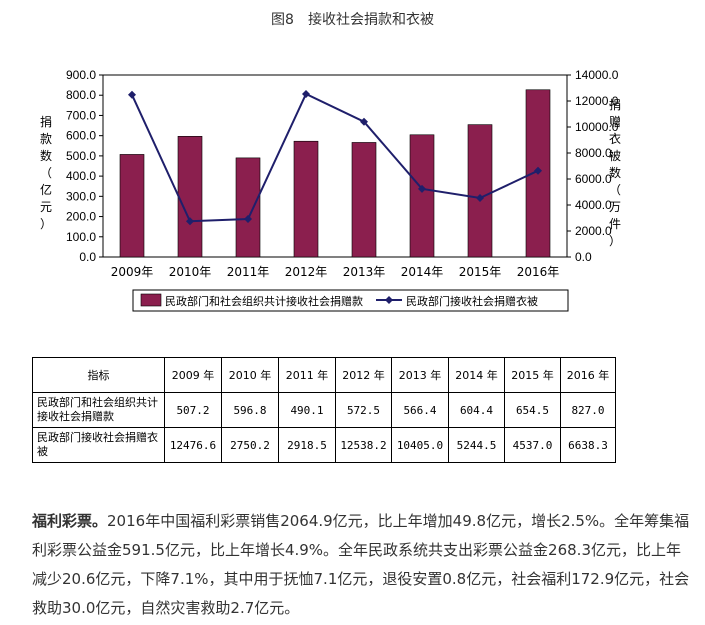 The height and width of the screenshot is (625, 705). I want to click on table-header-indicator: 指标, so click(98, 375).